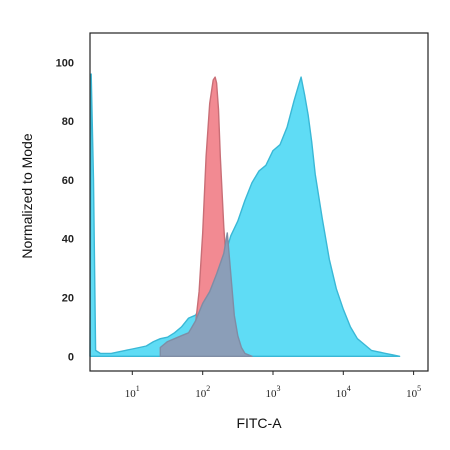 This screenshot has height=450, width=450. I want to click on y-axis: 0 20 40 60 80 100, so click(65, 210).